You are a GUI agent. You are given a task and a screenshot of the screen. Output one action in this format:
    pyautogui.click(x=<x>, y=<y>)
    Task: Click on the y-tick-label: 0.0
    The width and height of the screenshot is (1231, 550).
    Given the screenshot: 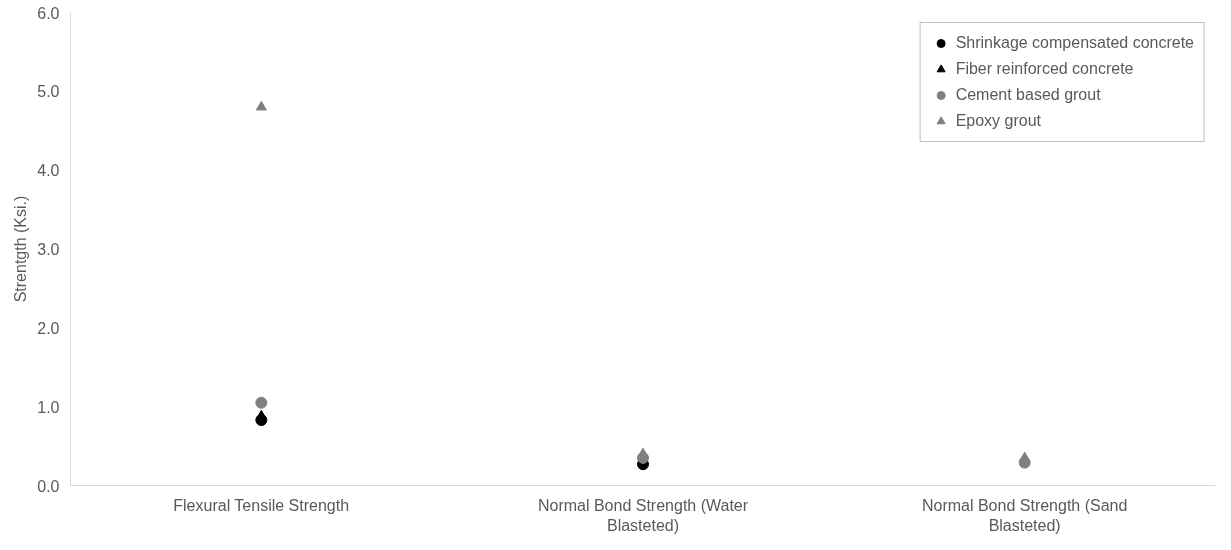 What is the action you would take?
    pyautogui.click(x=48, y=486)
    